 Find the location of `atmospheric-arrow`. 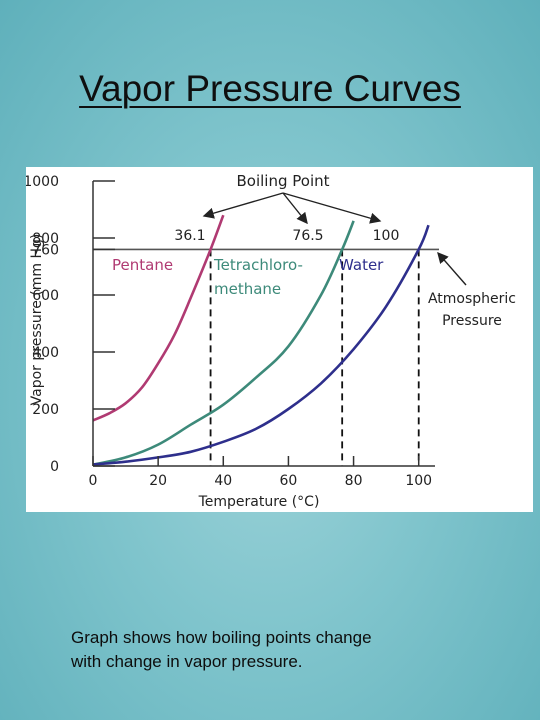

atmospheric-arrow is located at coordinates (452, 268).